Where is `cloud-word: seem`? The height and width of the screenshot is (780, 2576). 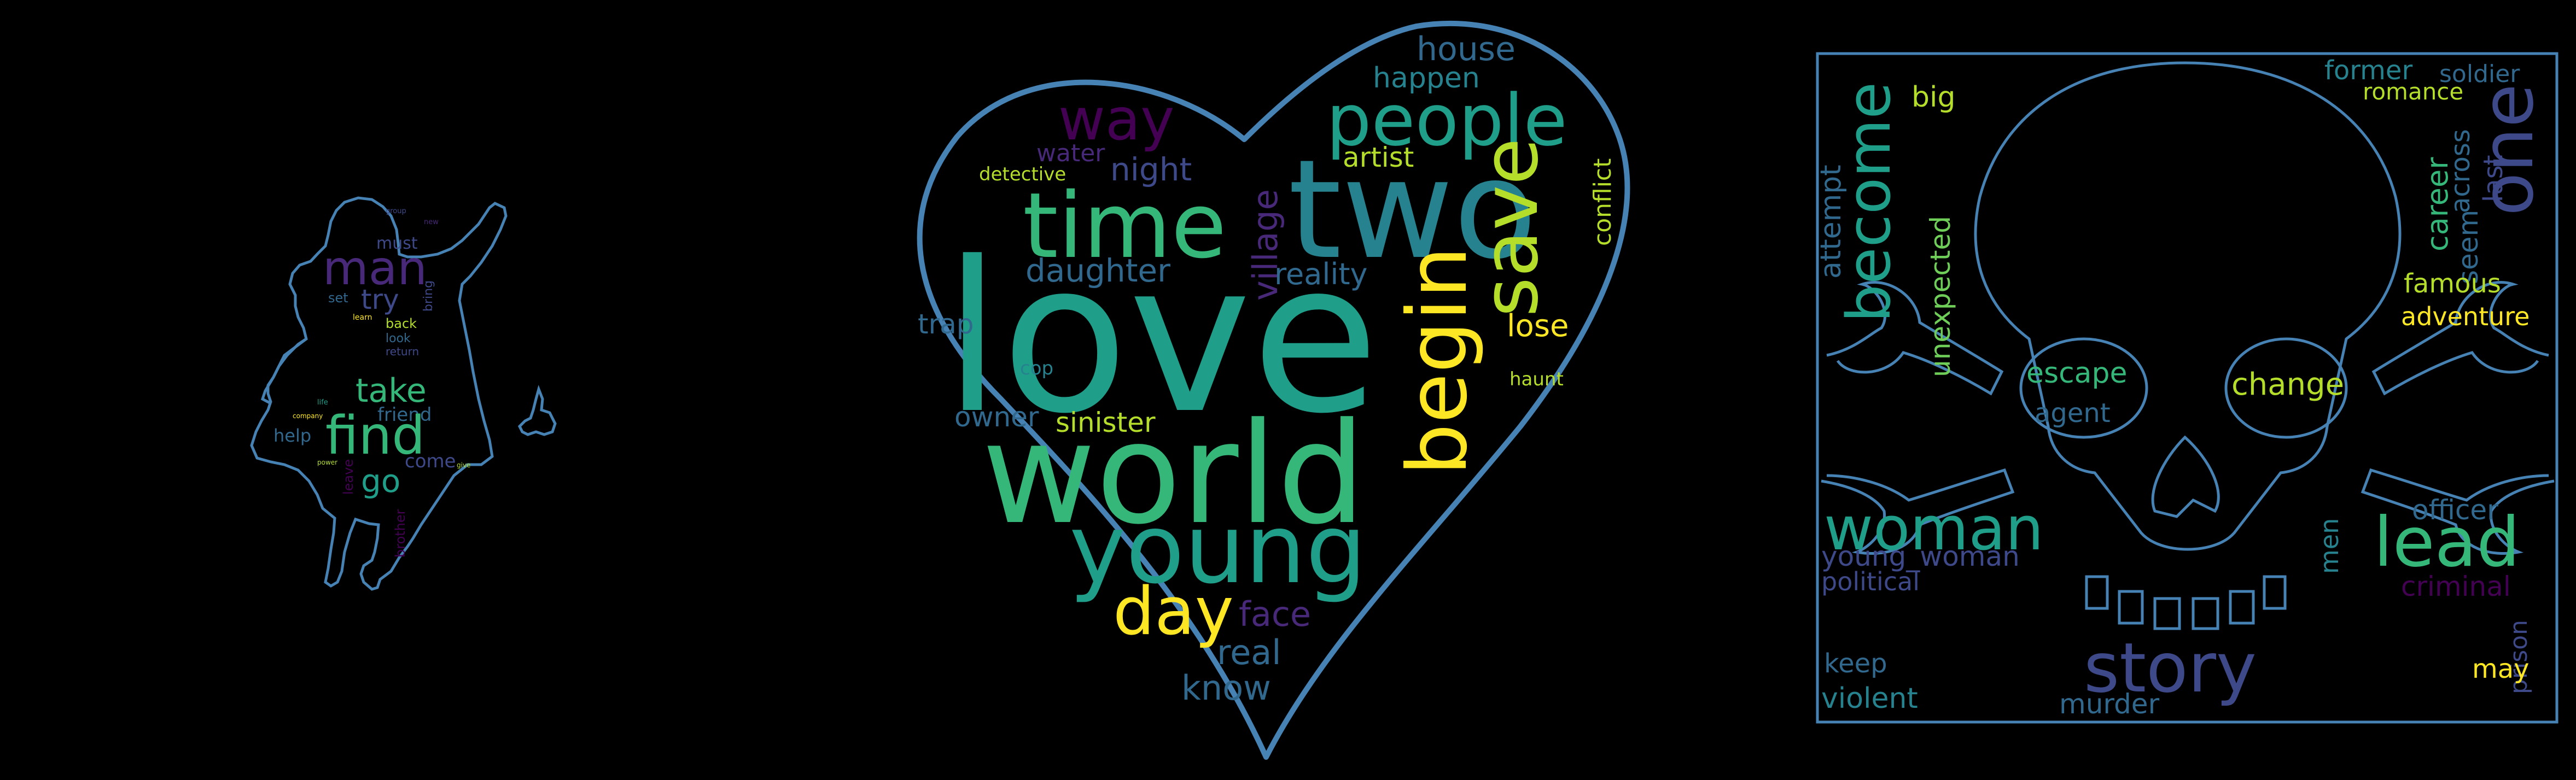 cloud-word: seem is located at coordinates (2468, 247).